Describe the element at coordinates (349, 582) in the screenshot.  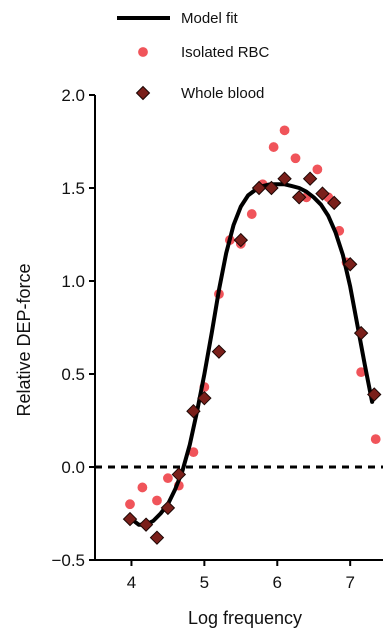
I see `x-tick-label: 7` at that location.